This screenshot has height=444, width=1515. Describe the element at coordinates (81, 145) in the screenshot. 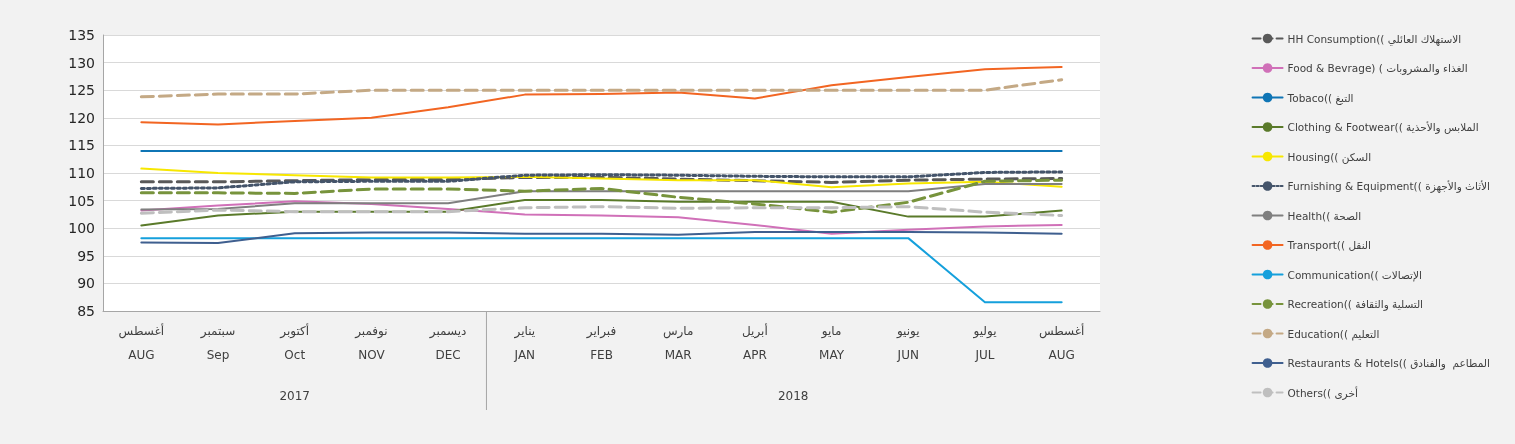

I see `y-tick-label: 115` at that location.